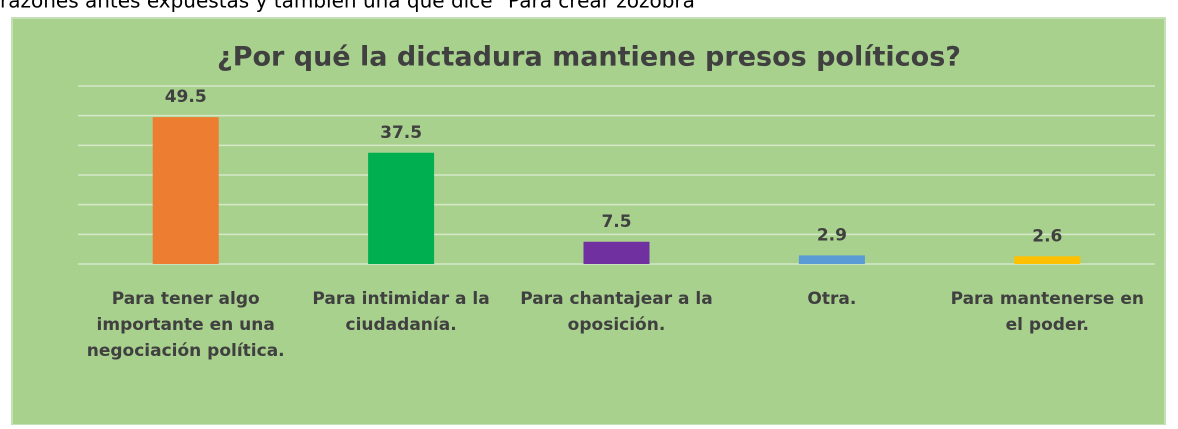 The image size is (1178, 429). I want to click on x-tick-label-box: Para chantajear a la oposición., so click(616, 312).